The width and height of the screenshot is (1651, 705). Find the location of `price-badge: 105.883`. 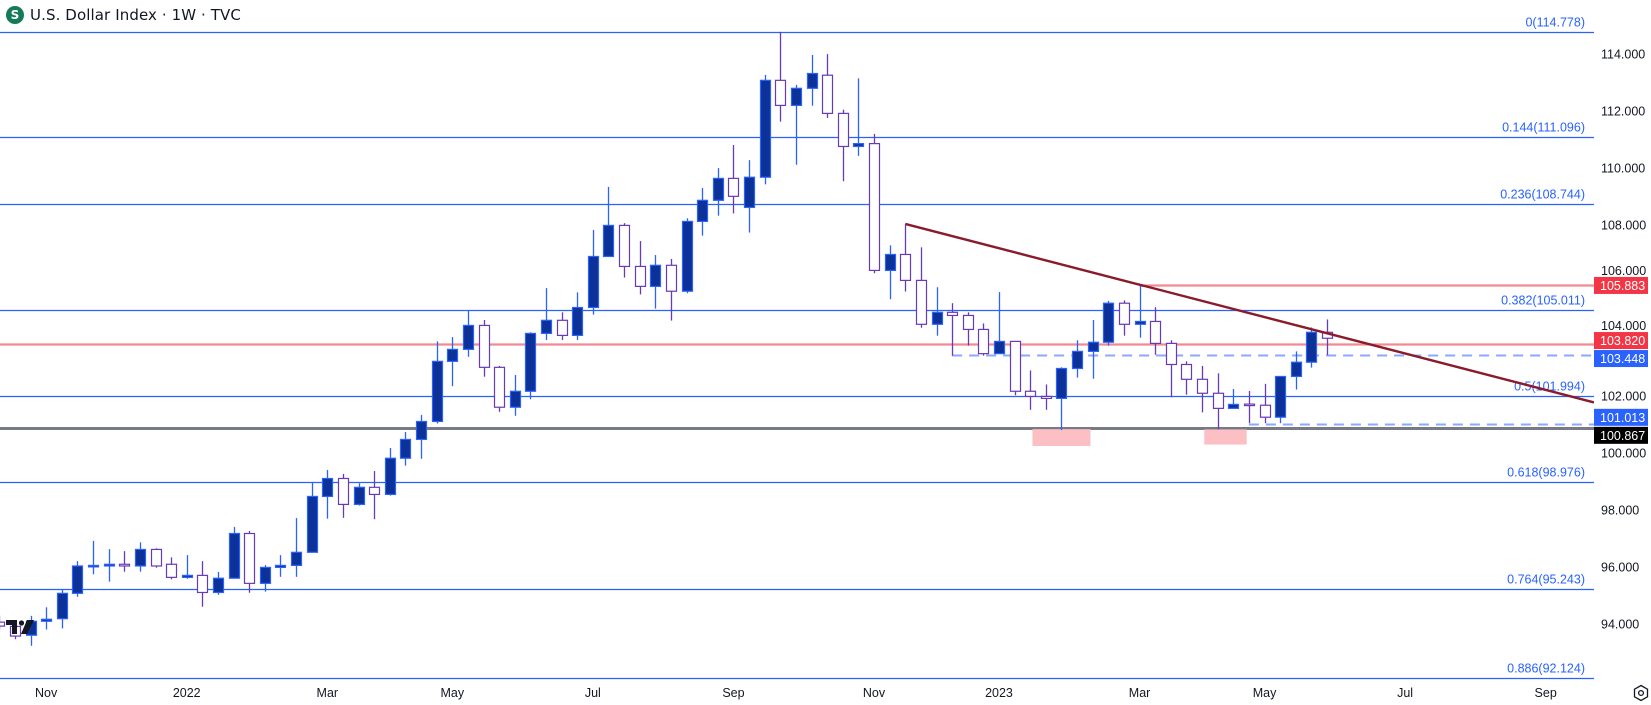

price-badge: 105.883 is located at coordinates (1621, 285).